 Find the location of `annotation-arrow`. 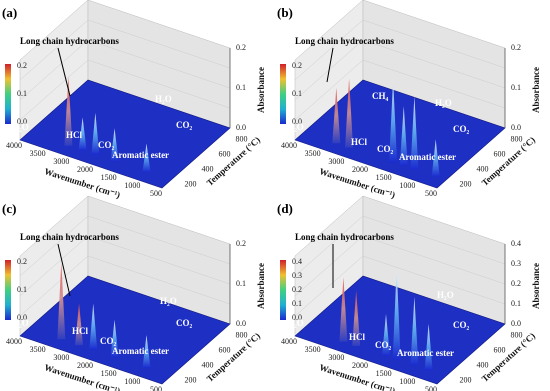

annotation-arrow is located at coordinates (64, 270).